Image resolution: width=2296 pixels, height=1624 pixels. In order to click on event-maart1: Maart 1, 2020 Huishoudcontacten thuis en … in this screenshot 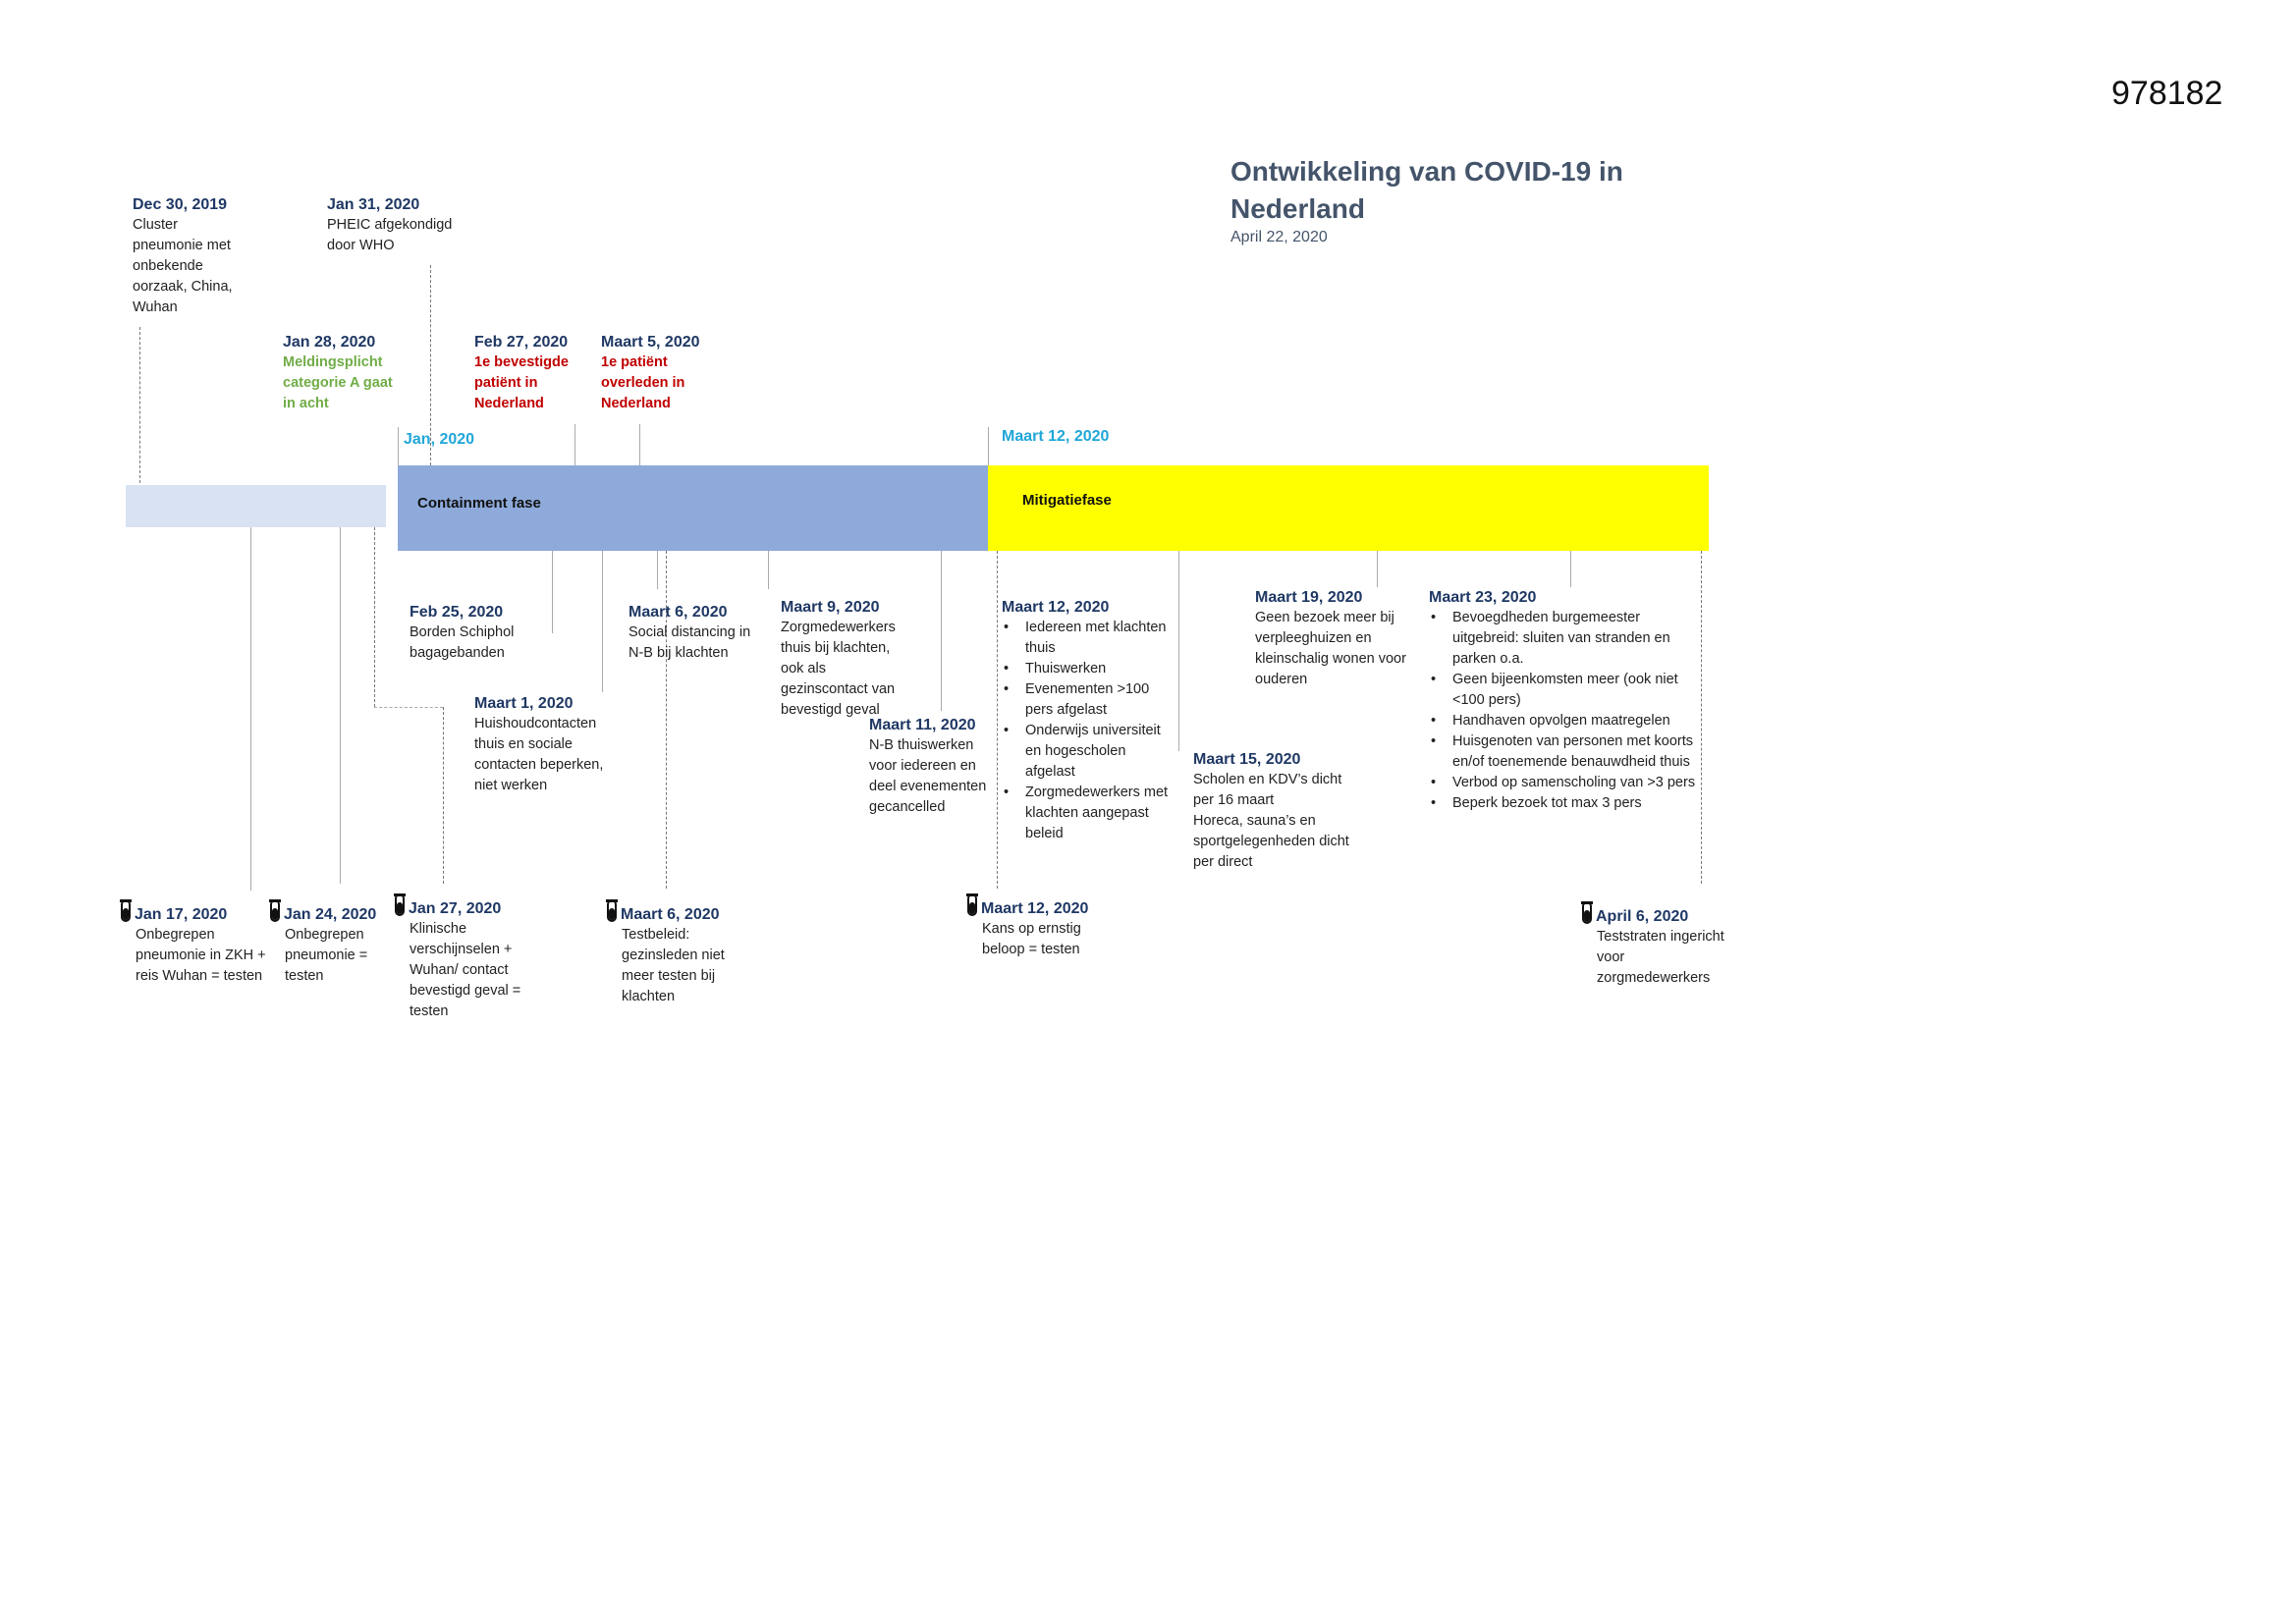, I will do `click(548, 744)`.